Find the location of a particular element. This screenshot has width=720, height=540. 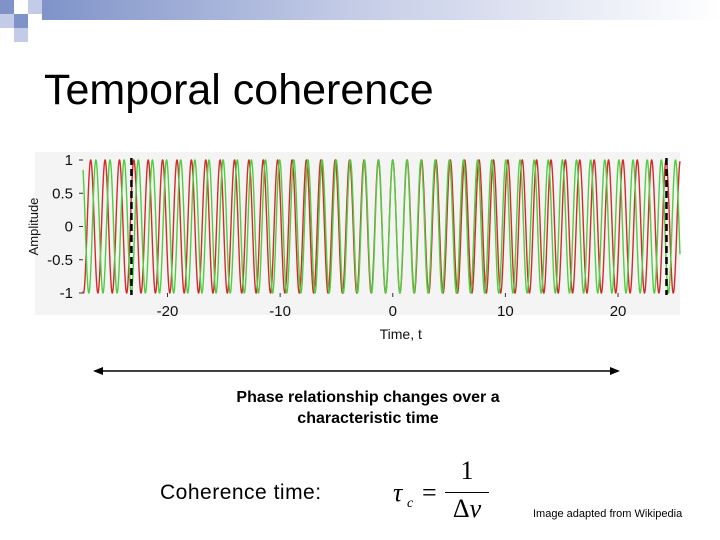

x-tick-label: -20 is located at coordinates (168, 311).